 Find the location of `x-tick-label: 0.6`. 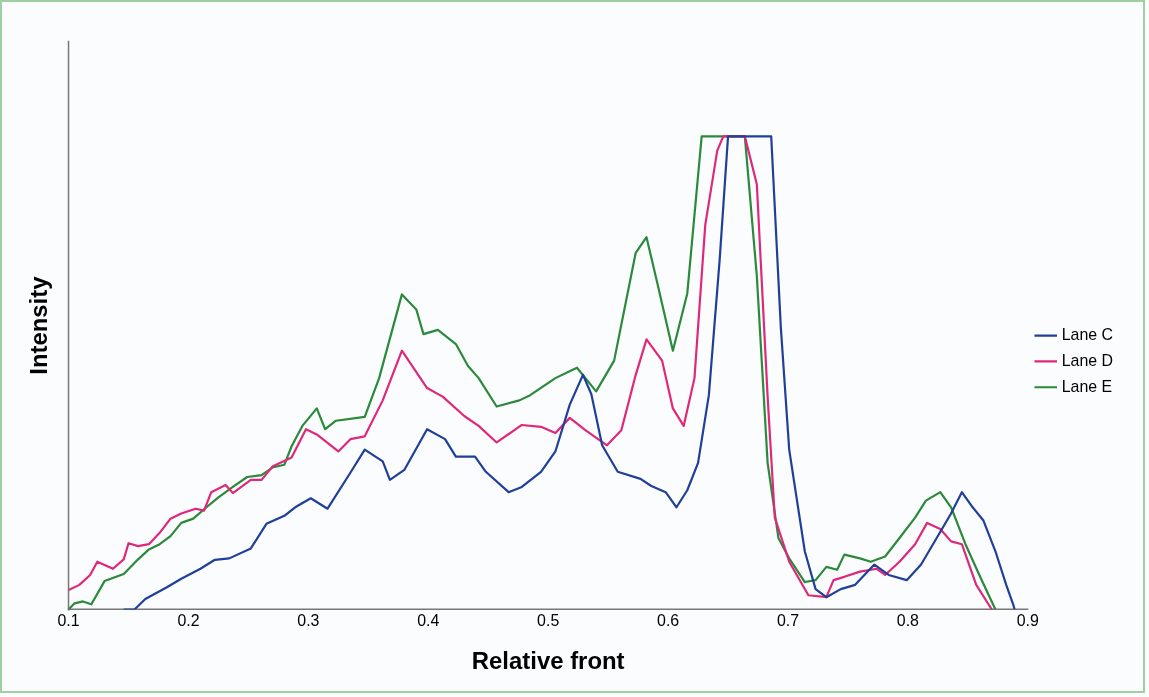

x-tick-label: 0.6 is located at coordinates (668, 621).